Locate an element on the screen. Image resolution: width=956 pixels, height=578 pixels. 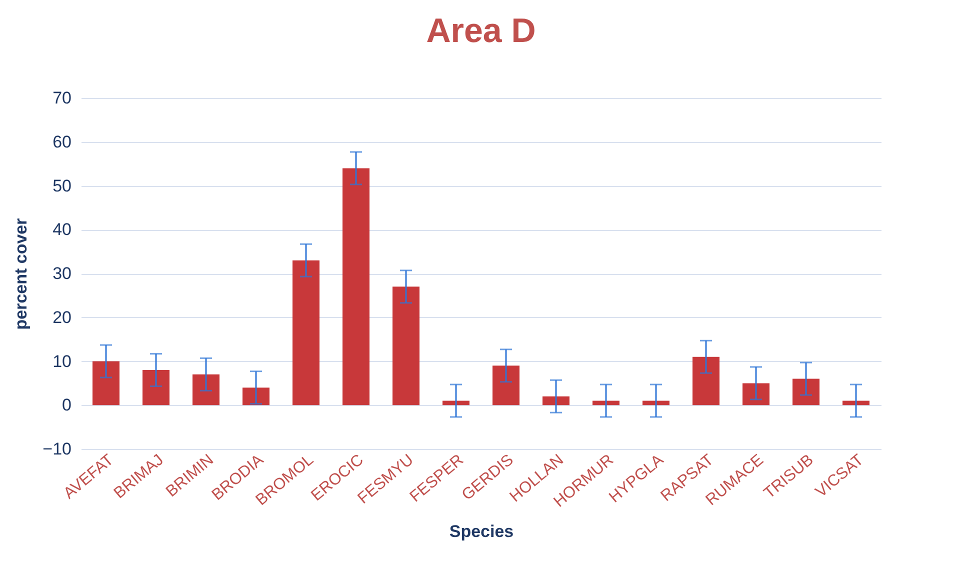
y-tick-label: 60 is located at coordinates (62, 142).